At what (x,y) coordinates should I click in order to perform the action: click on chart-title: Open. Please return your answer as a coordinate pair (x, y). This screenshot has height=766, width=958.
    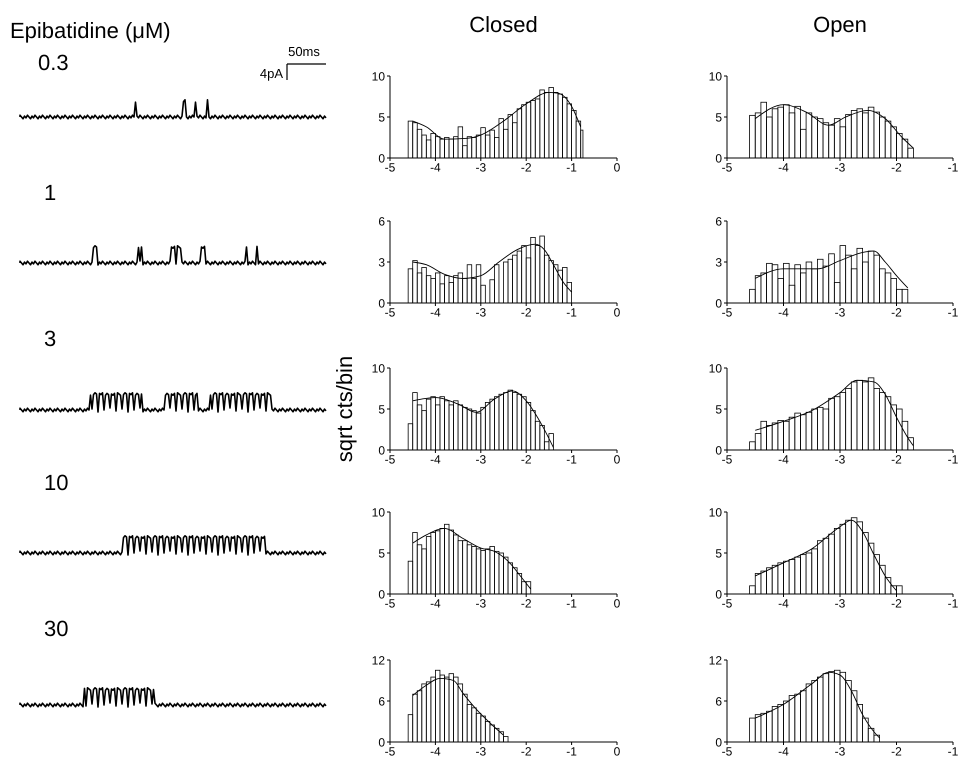
    Looking at the image, I should click on (840, 25).